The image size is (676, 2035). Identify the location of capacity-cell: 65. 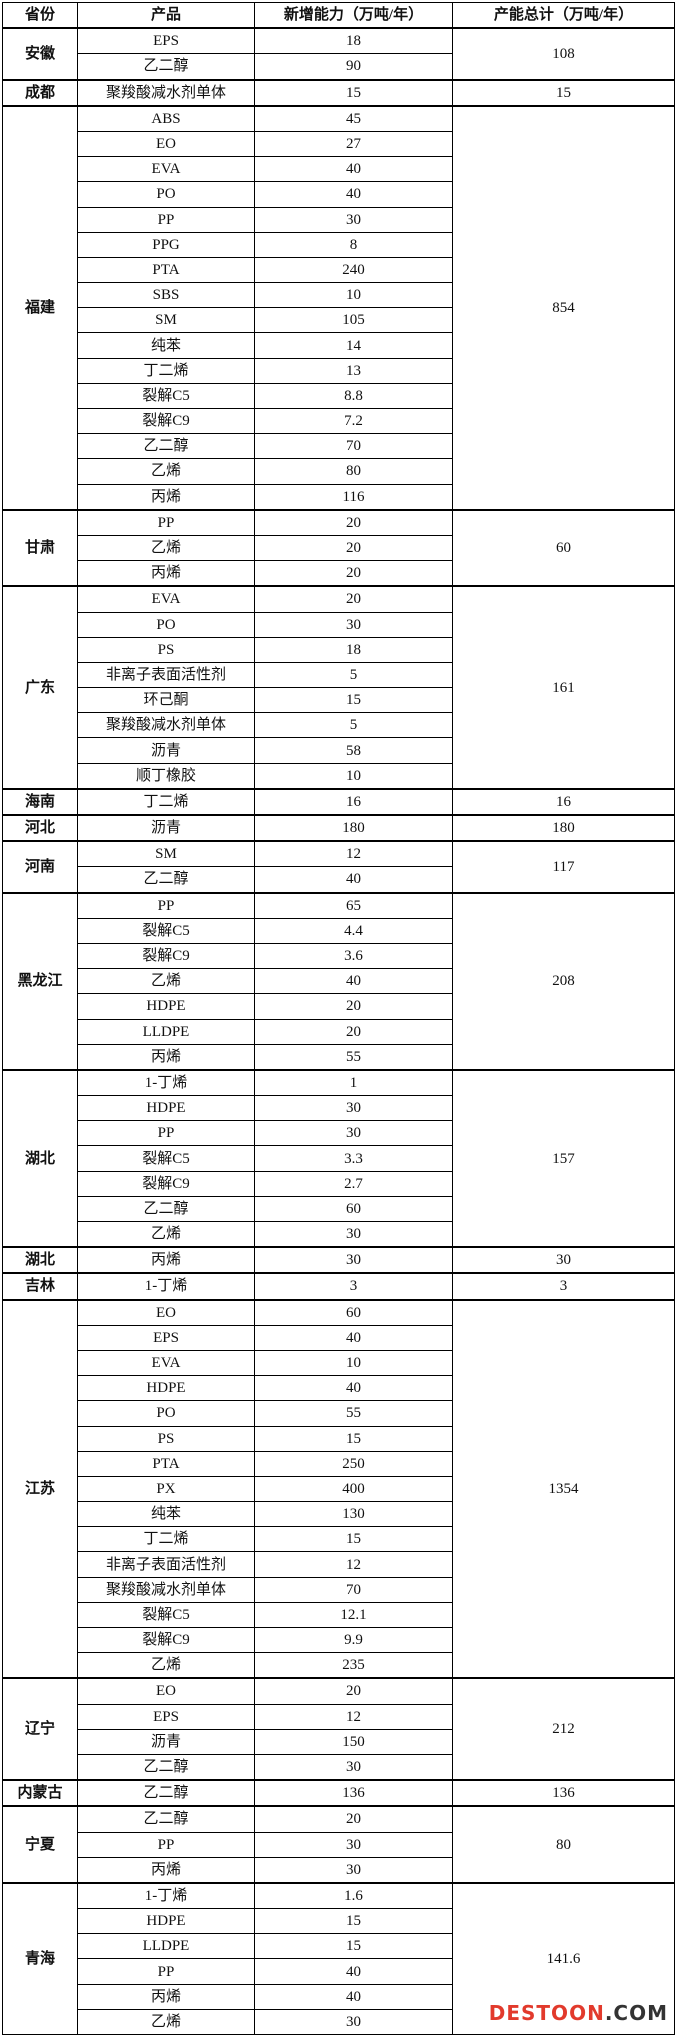
(353, 905).